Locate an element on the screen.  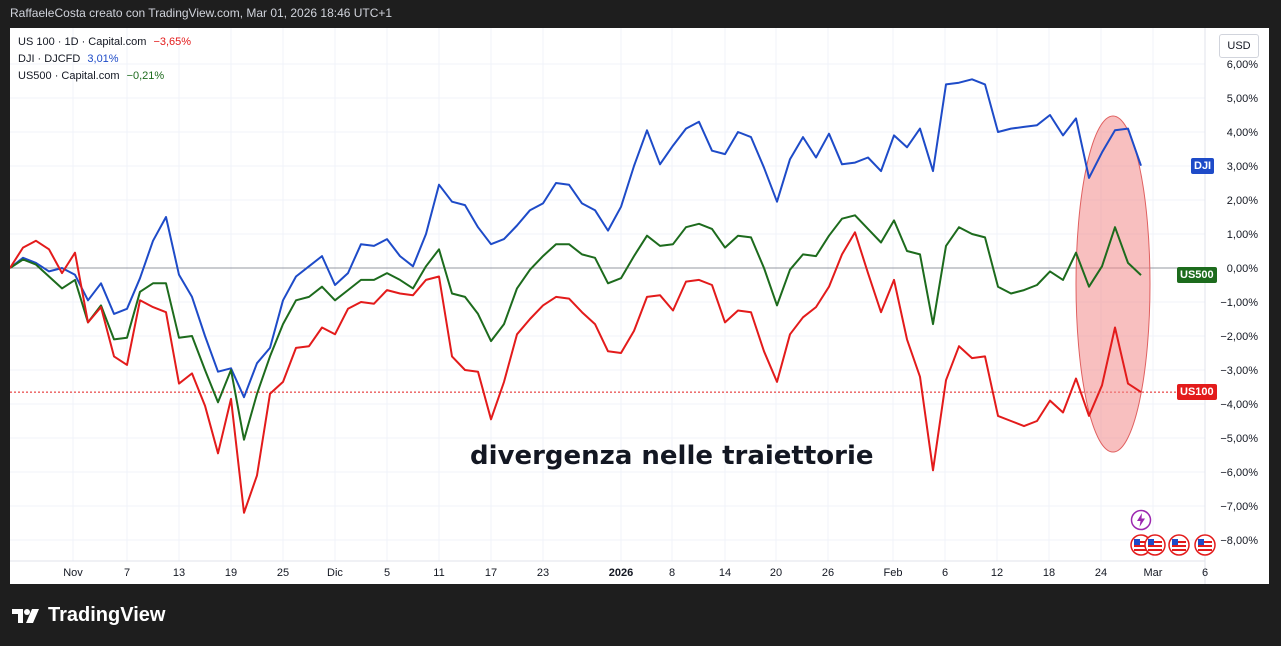
last-value-tag-us100: US100 is located at coordinates (1197, 392).